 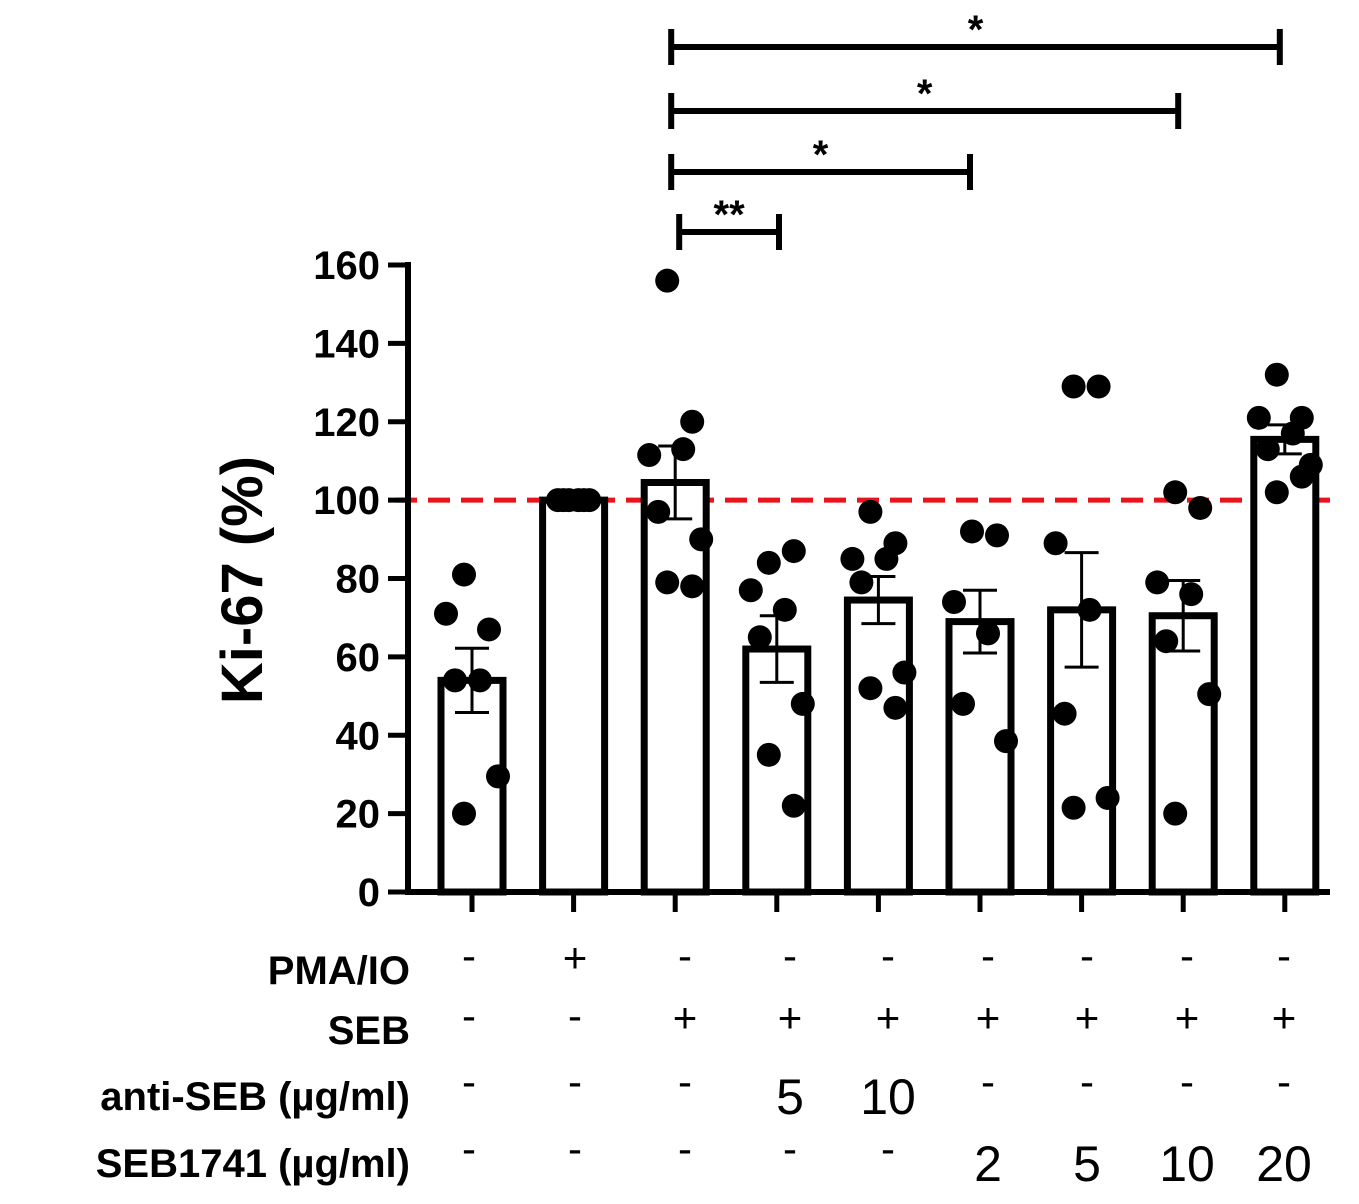 What do you see at coordinates (1087, 1164) in the screenshot?
I see `condition-cell: 5` at bounding box center [1087, 1164].